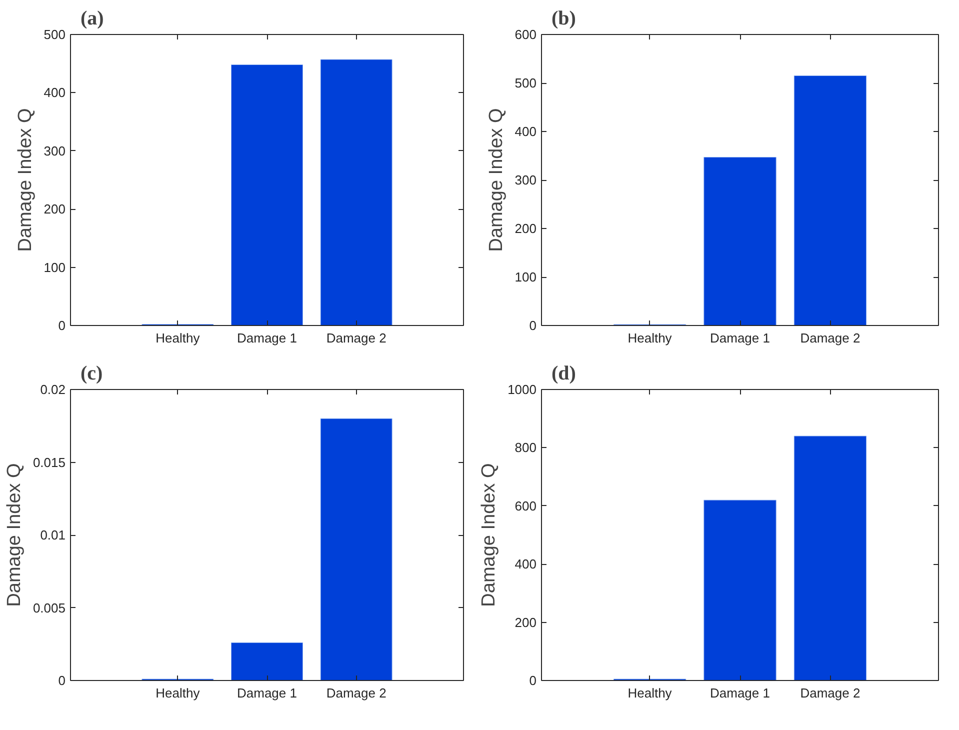 This screenshot has width=959, height=730. Describe the element at coordinates (564, 373) in the screenshot. I see `chart-title: (d)` at that location.